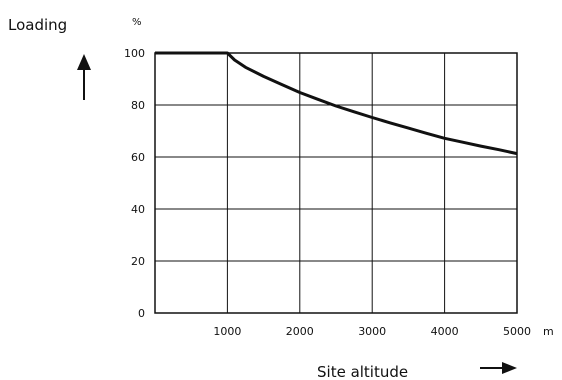 The height and width of the screenshot is (380, 562). I want to click on x-axis-unit: m, so click(548, 331).